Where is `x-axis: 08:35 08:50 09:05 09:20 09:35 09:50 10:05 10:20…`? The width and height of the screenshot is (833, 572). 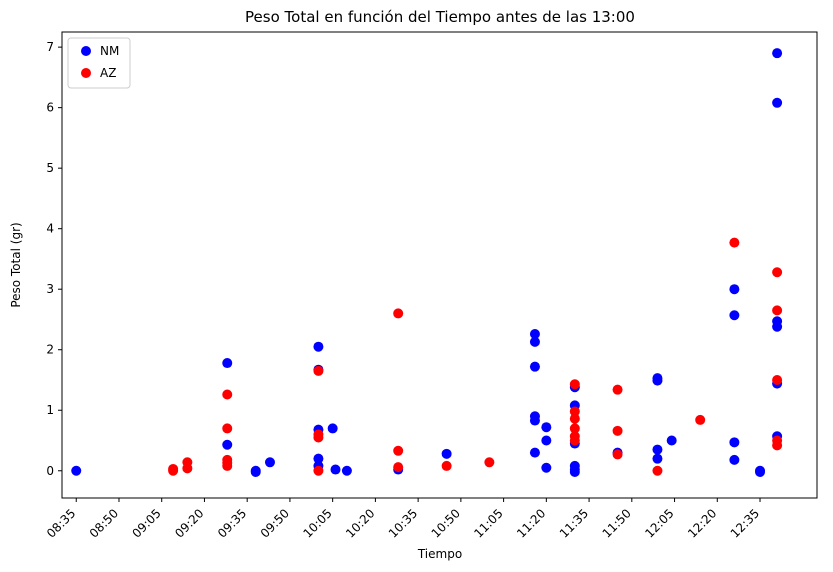 x-axis: 08:35 08:50 09:05 09:20 09:35 09:50 10:05 10:20… is located at coordinates (403, 519).